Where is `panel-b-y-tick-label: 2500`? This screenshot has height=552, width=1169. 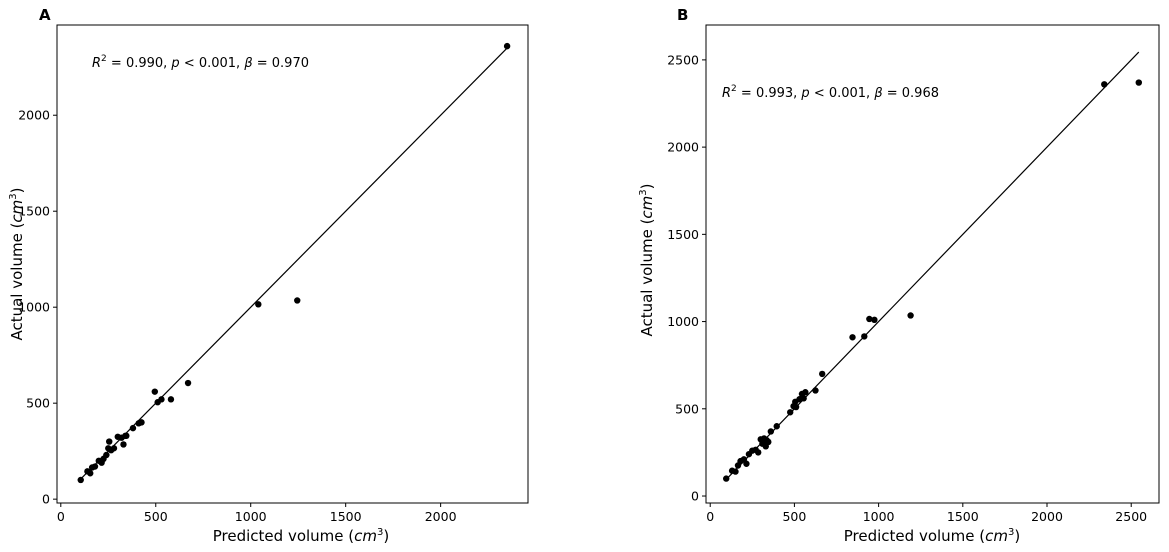
panel-b-y-tick-label: 2500 is located at coordinates (683, 59).